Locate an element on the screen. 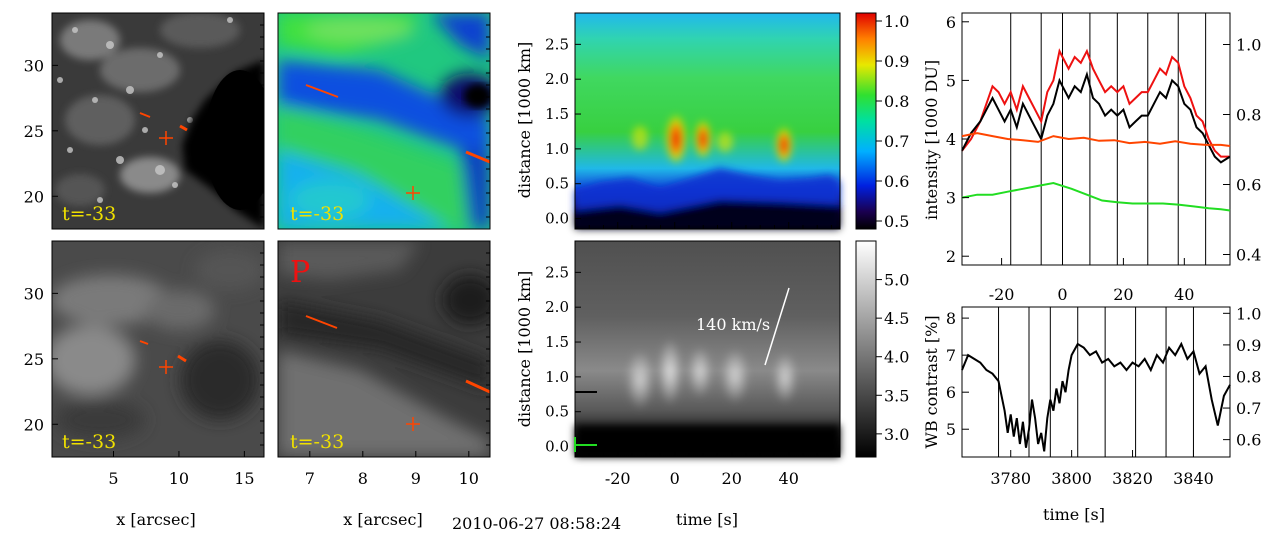 This screenshot has height=538, width=1280. colorbar-tick-label: 0.8 is located at coordinates (896, 101).